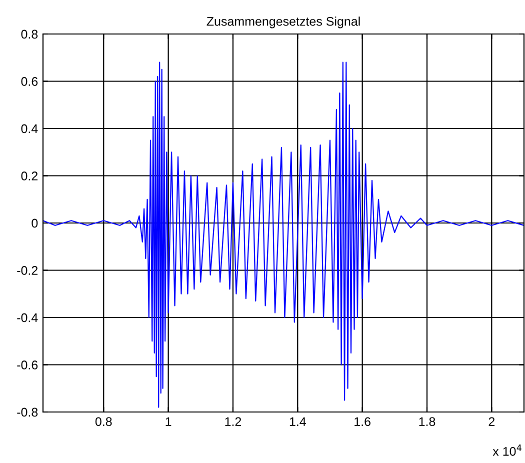  What do you see at coordinates (362, 421) in the screenshot?
I see `x-tick-label: 1.6` at bounding box center [362, 421].